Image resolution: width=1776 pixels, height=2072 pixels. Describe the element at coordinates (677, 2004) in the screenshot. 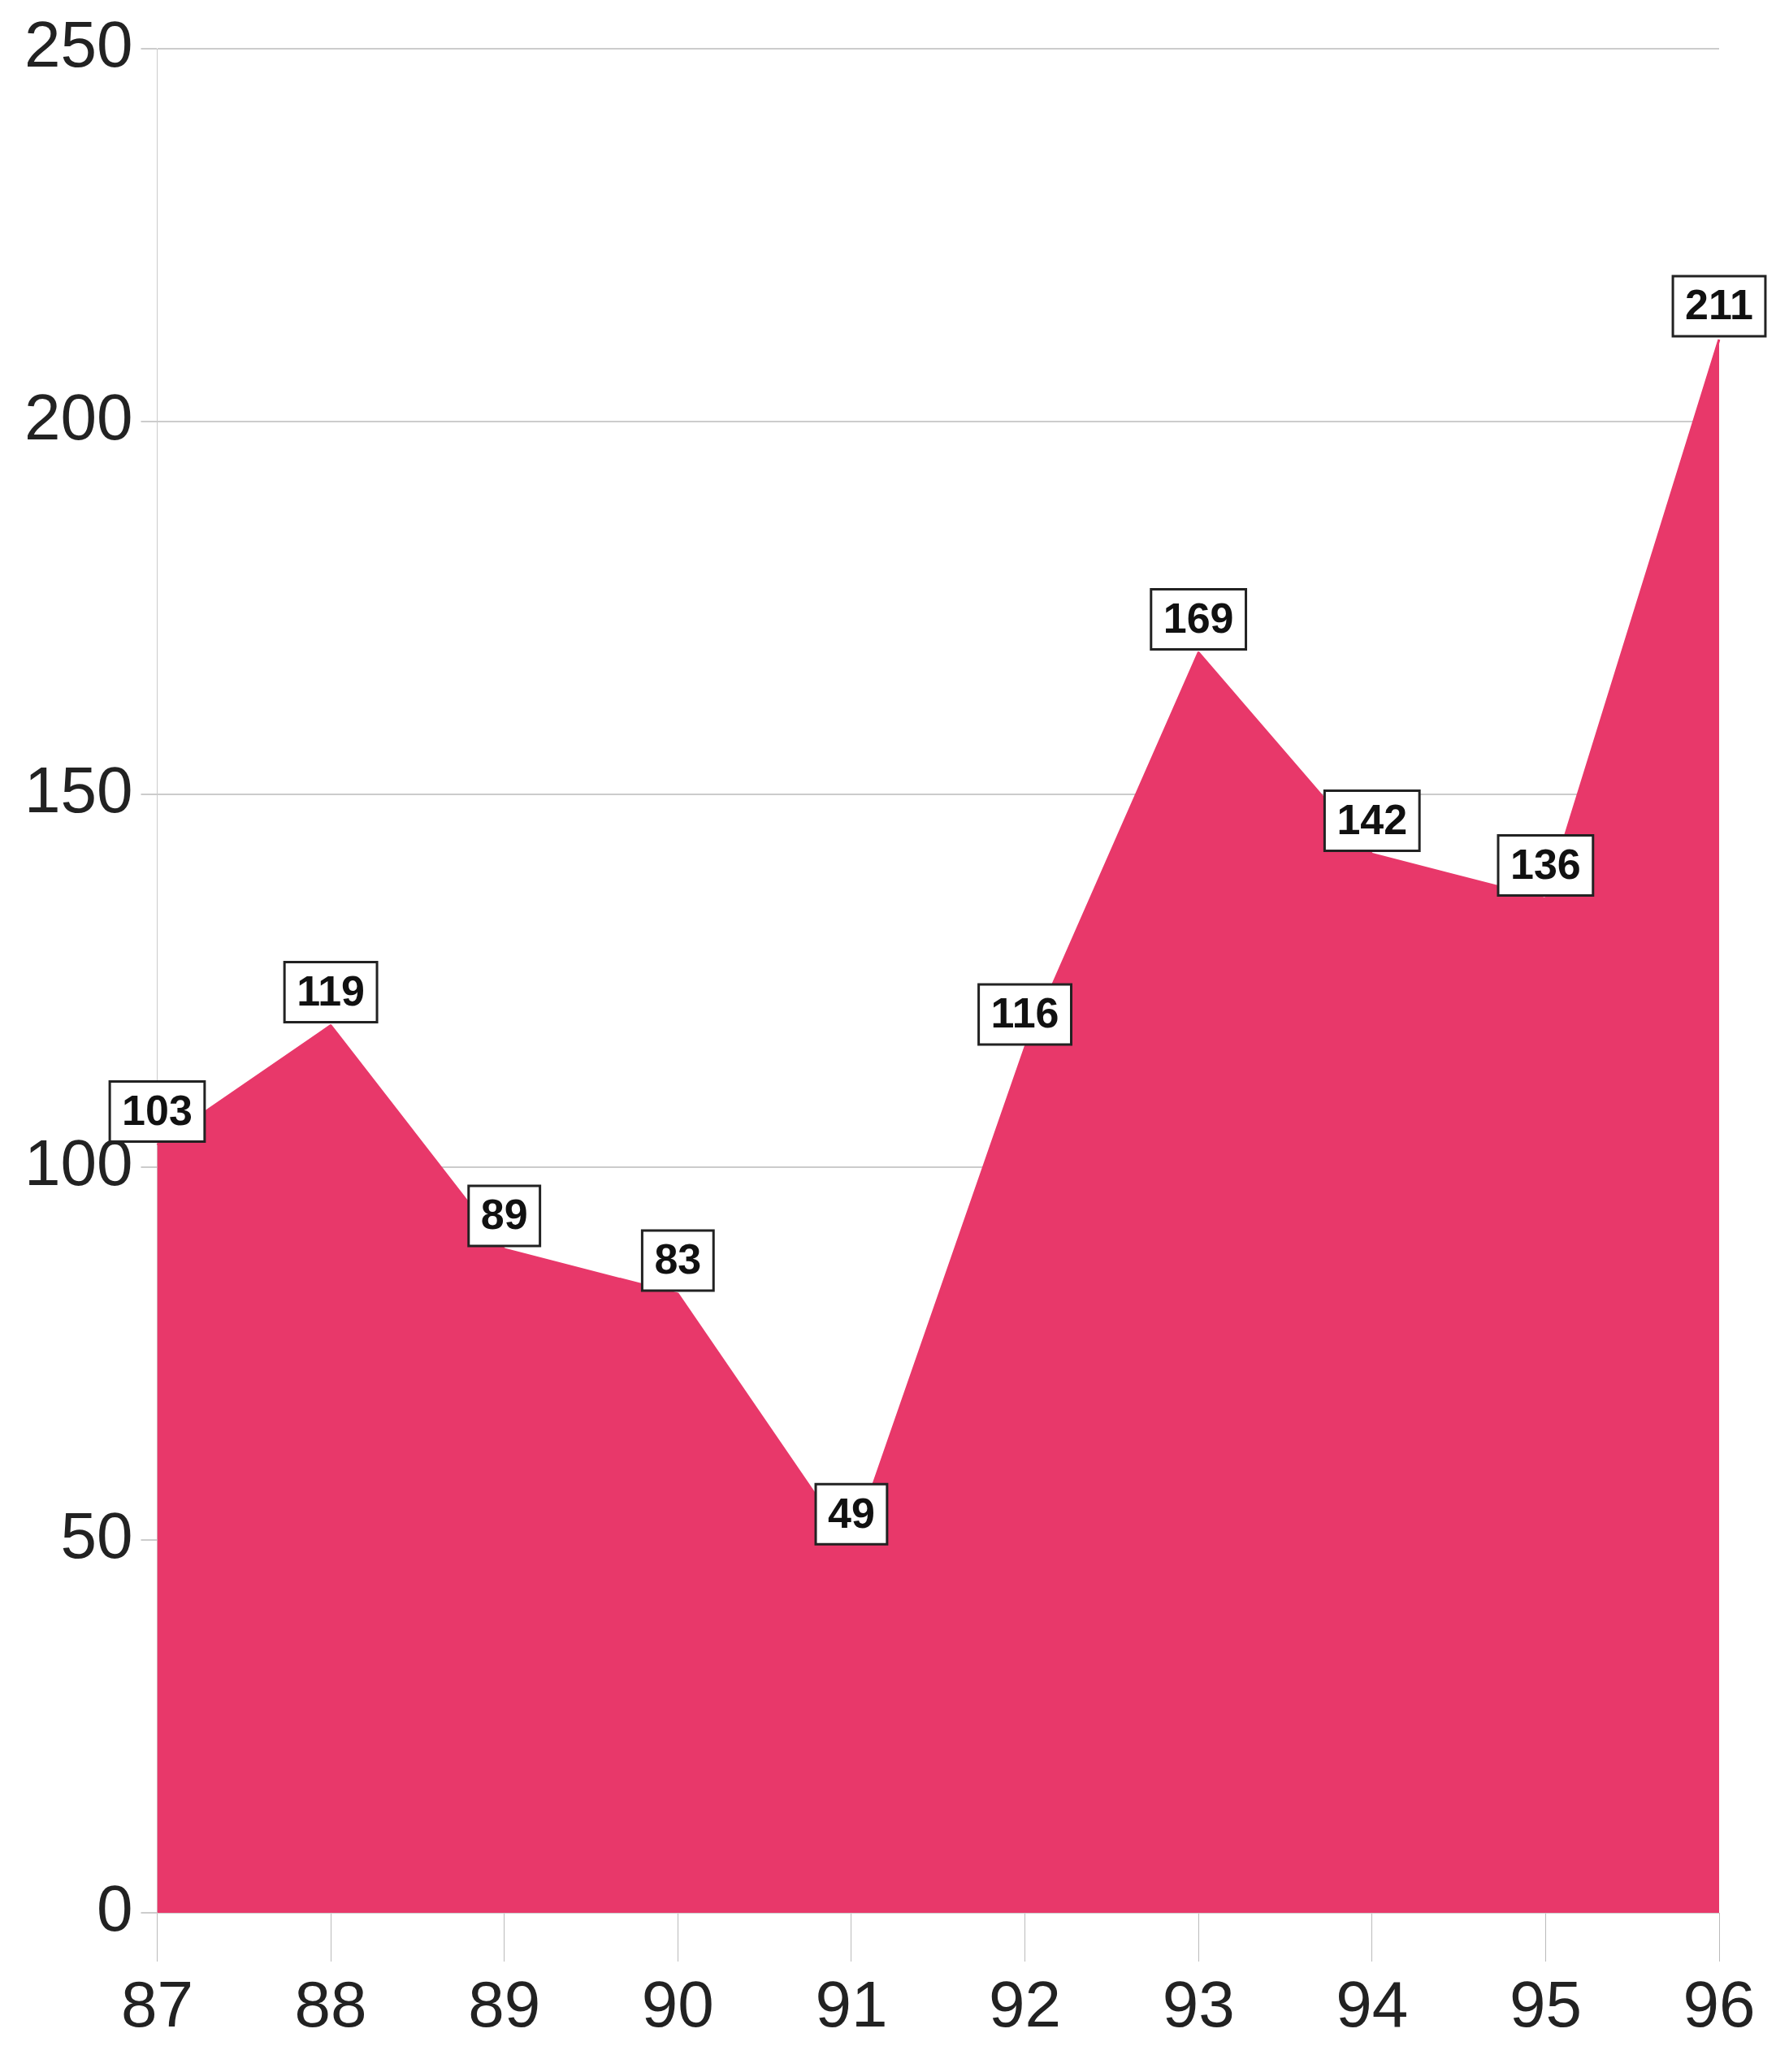

I see `x-tick-label: 90` at that location.